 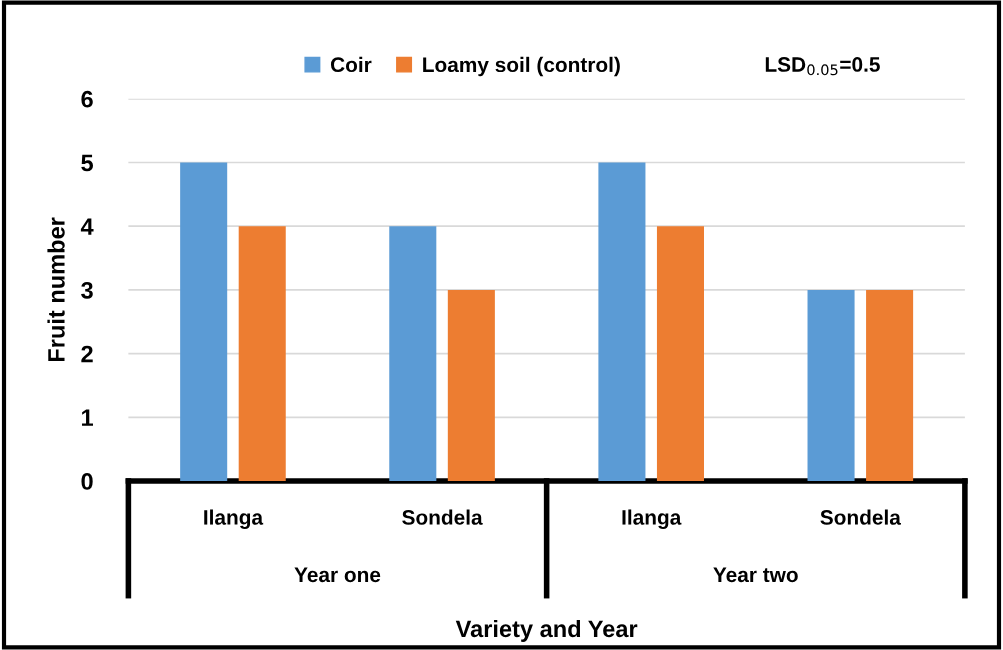 I want to click on y-tick-label: 6, so click(x=87, y=99).